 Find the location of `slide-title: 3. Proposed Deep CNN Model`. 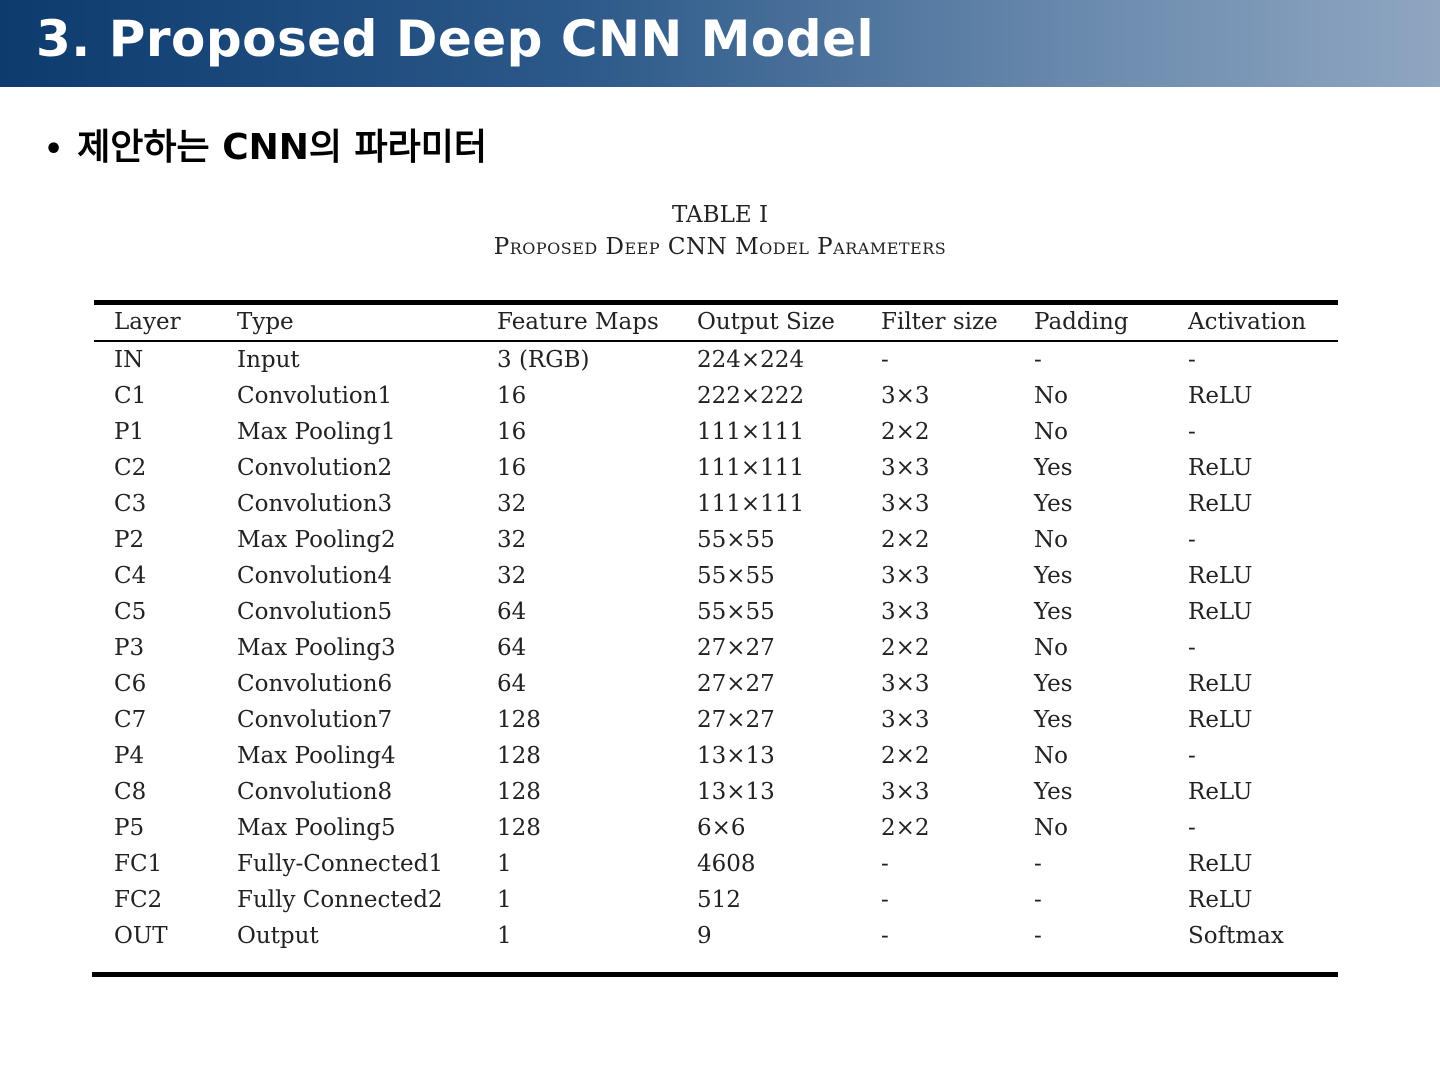

slide-title: 3. Proposed Deep CNN Model is located at coordinates (455, 39).